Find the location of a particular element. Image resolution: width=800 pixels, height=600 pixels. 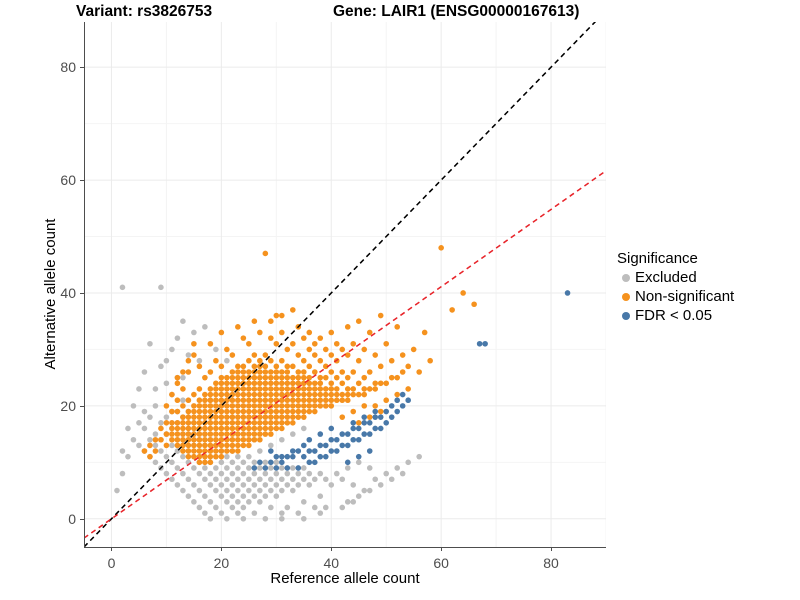

legend-item: Non-significant is located at coordinates (707, 296).